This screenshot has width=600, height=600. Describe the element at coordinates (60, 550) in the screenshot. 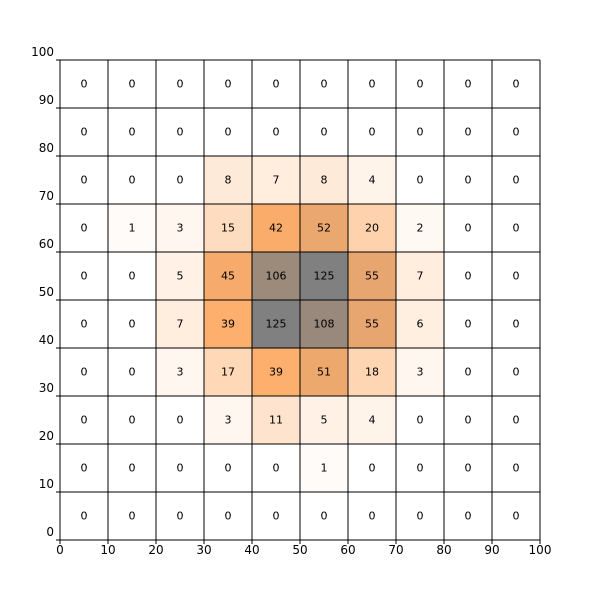

I see `x-tick-label: 0` at that location.